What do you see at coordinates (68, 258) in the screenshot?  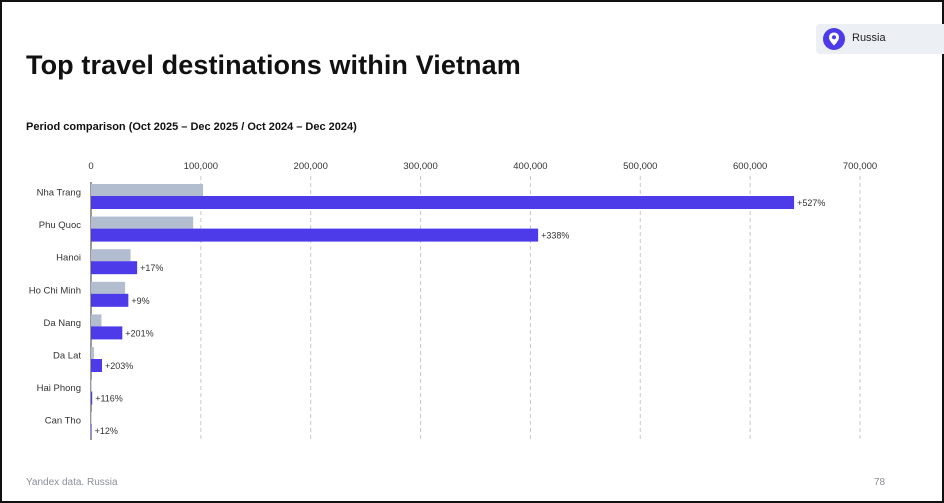 I see `category-label: Hanoi` at bounding box center [68, 258].